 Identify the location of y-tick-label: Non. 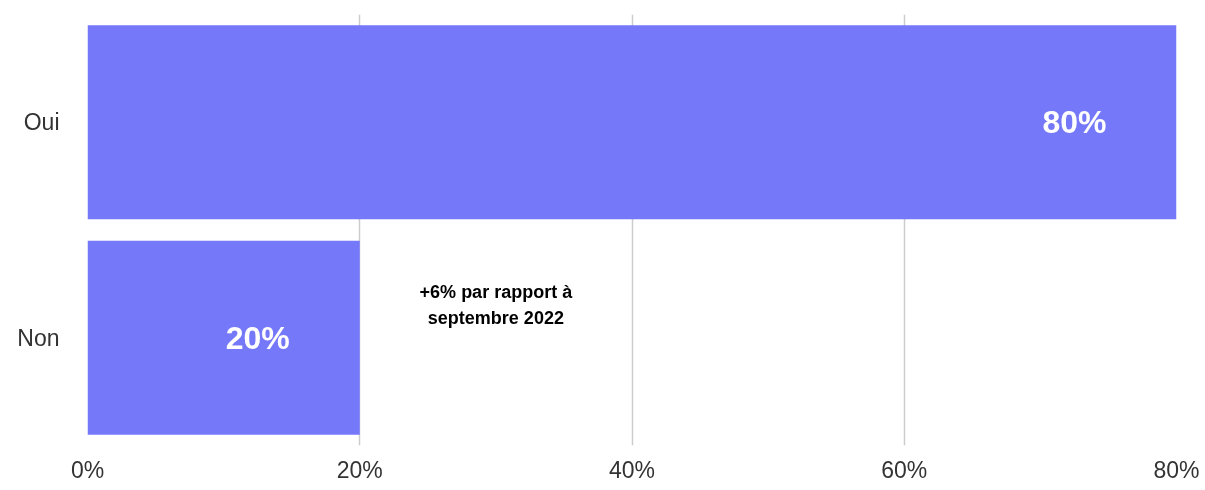
(38, 337).